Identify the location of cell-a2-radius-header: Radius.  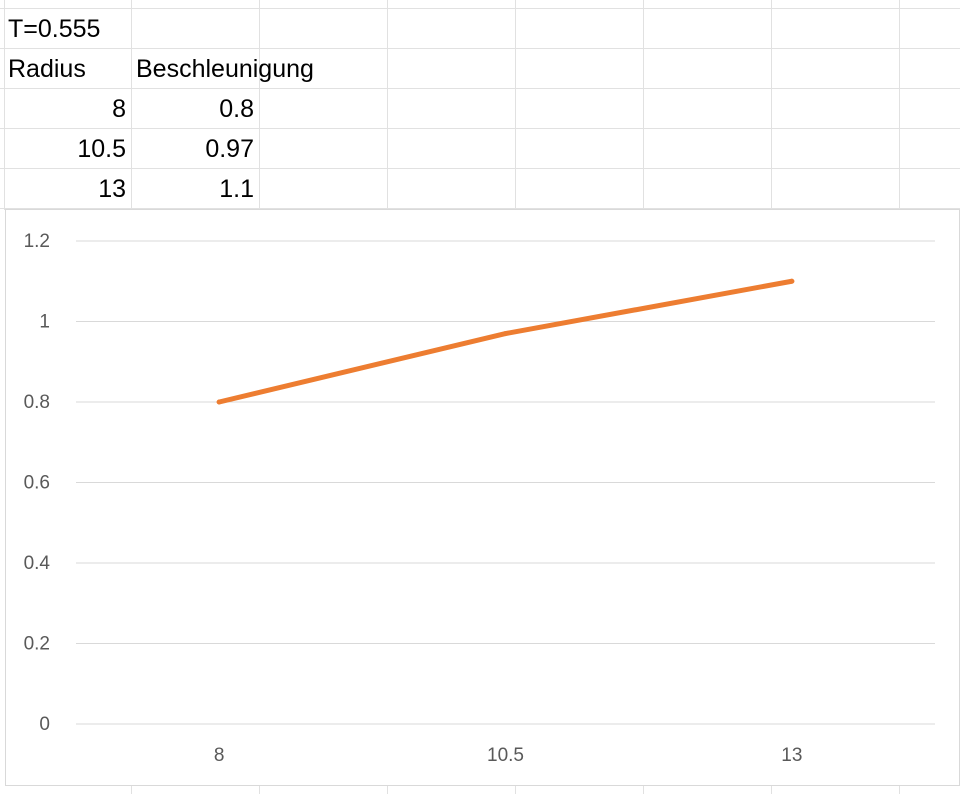
(47, 69).